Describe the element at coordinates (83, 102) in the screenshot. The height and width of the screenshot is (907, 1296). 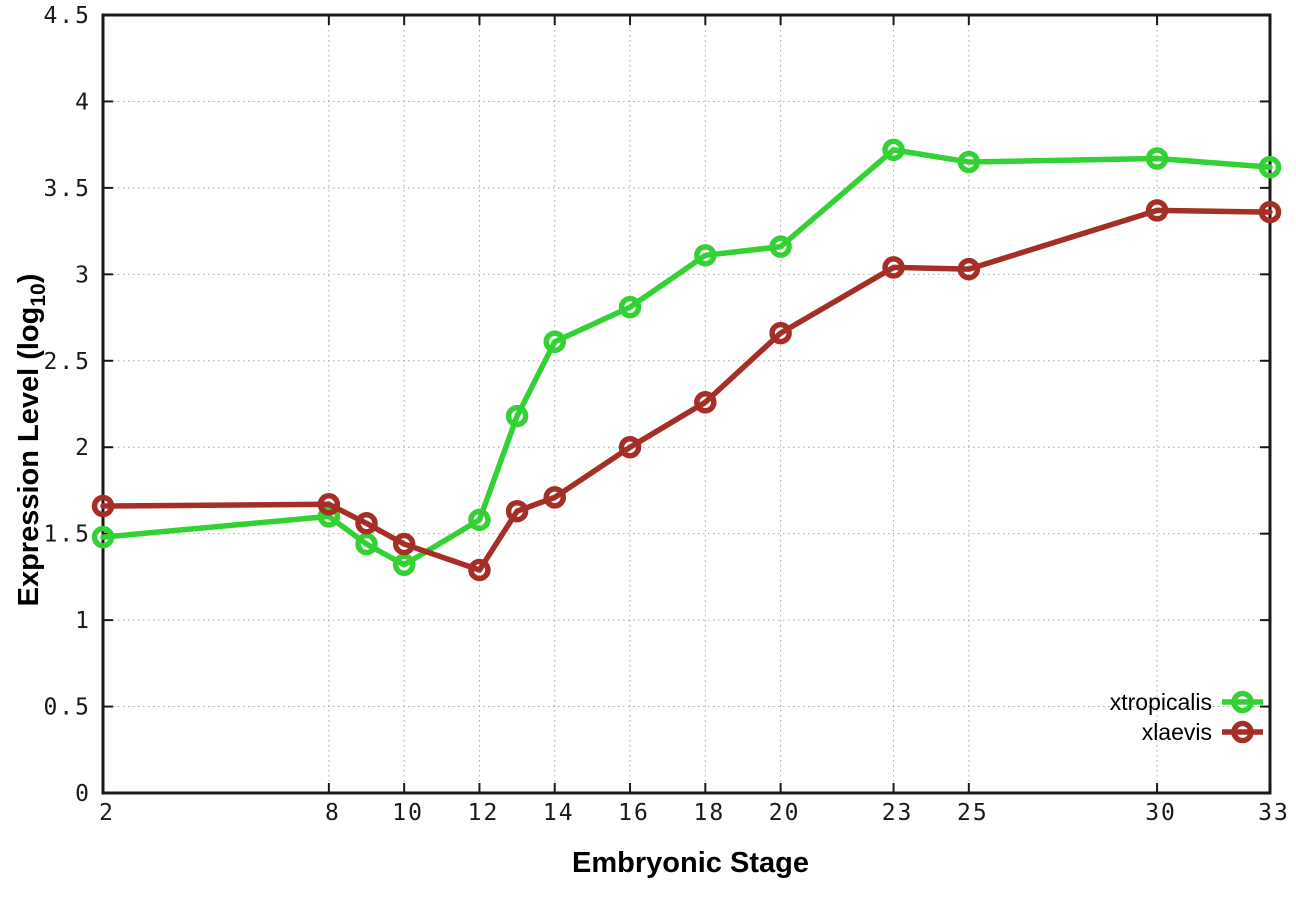
I see `y-tick-label: 4` at that location.